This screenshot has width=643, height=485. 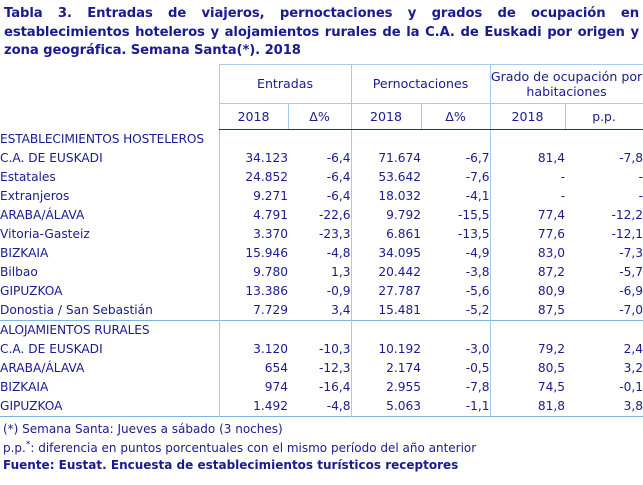 I want to click on cell-ocupacion-pp: -, so click(x=640, y=196).